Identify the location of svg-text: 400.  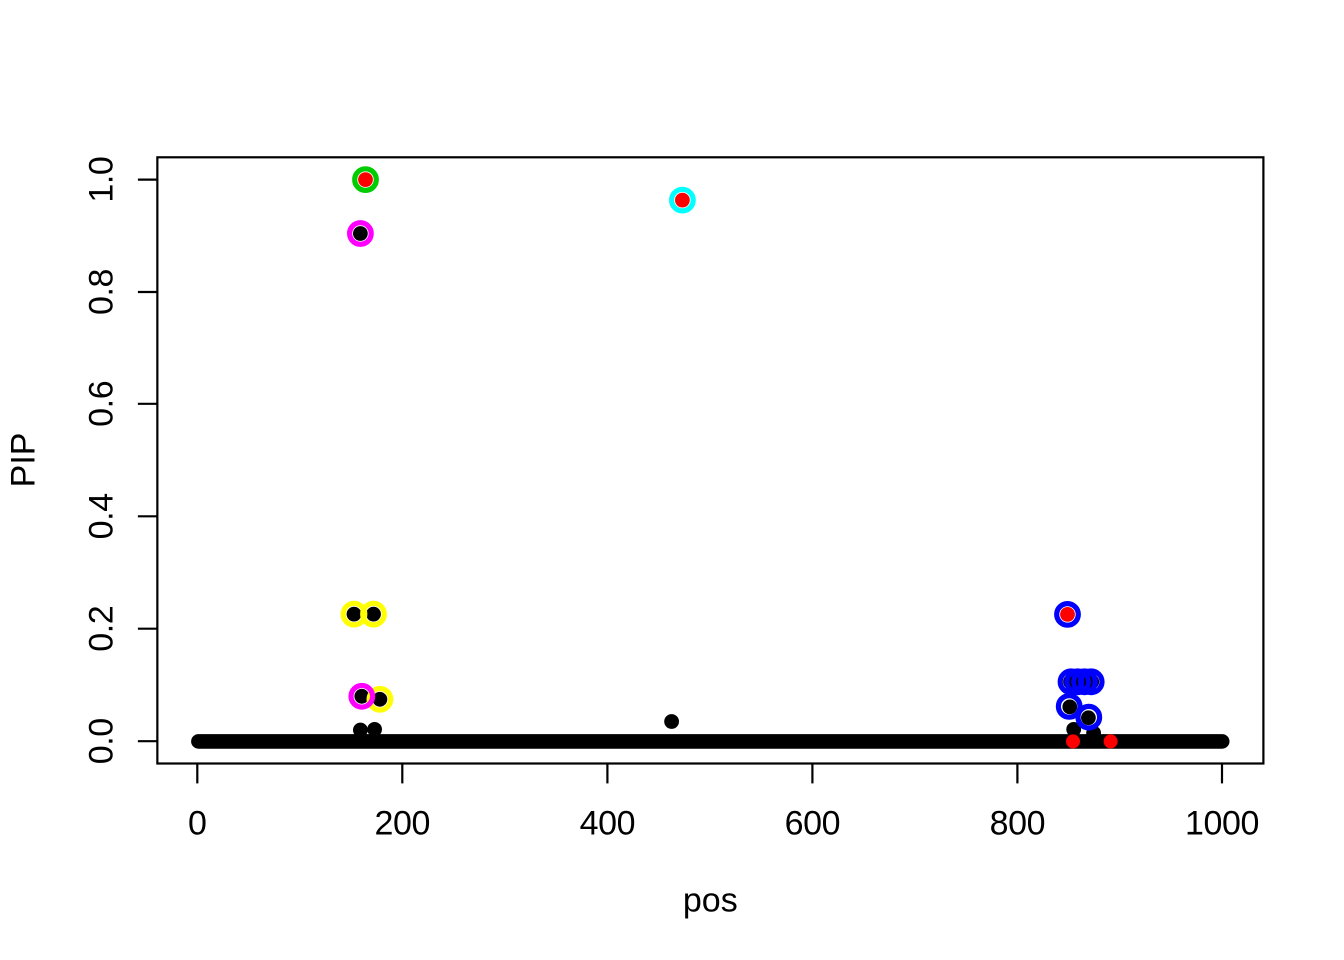
(608, 824).